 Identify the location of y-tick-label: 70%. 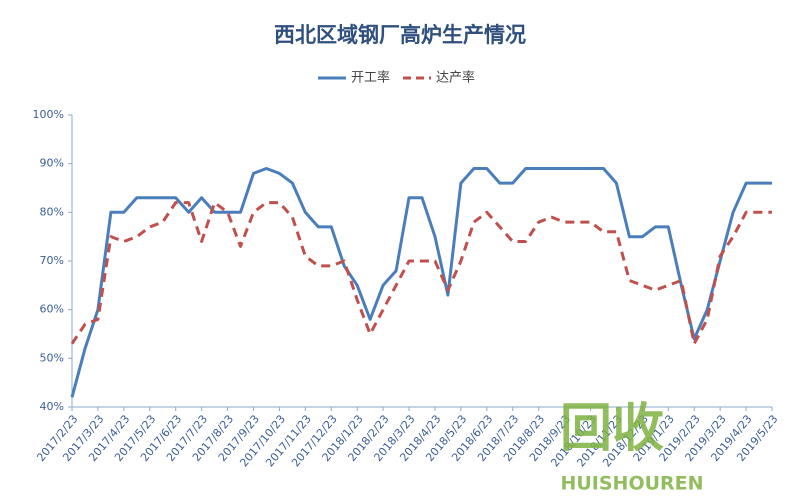
(52, 260).